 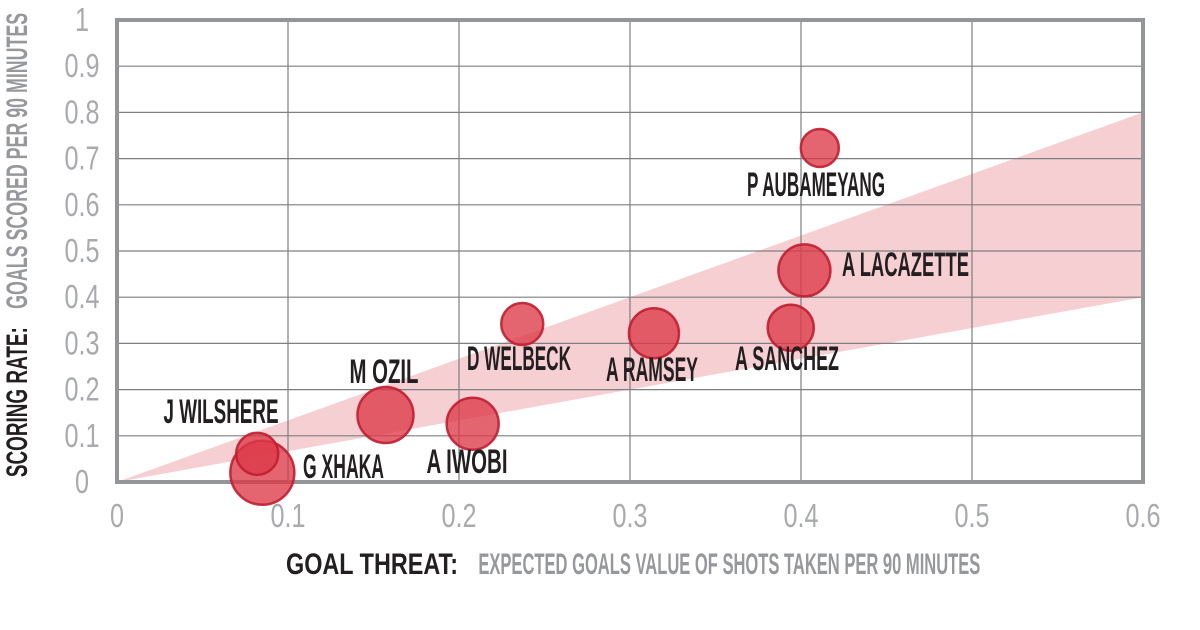 I want to click on point-label-m-ozil: M OZIL, so click(x=384, y=372).